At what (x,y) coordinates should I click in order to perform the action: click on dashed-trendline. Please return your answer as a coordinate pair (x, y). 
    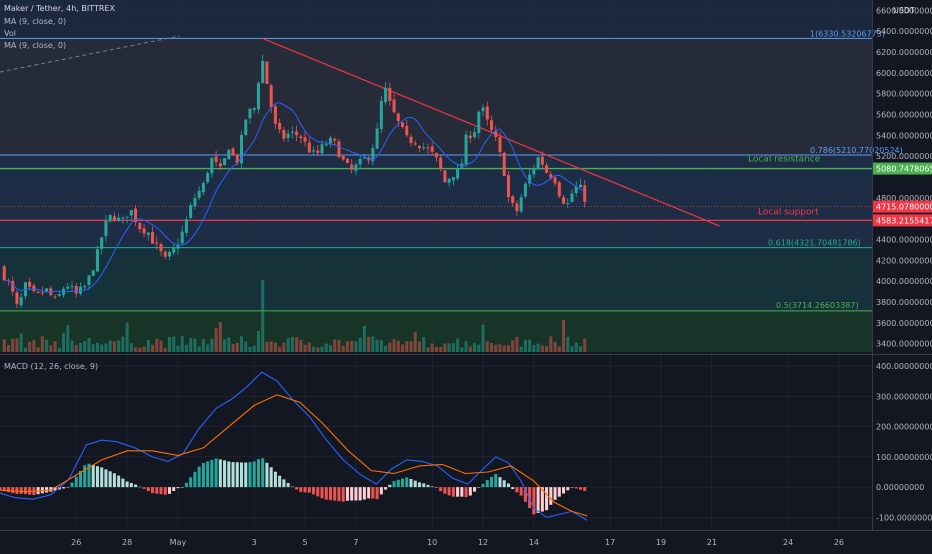
    Looking at the image, I should click on (90, 54).